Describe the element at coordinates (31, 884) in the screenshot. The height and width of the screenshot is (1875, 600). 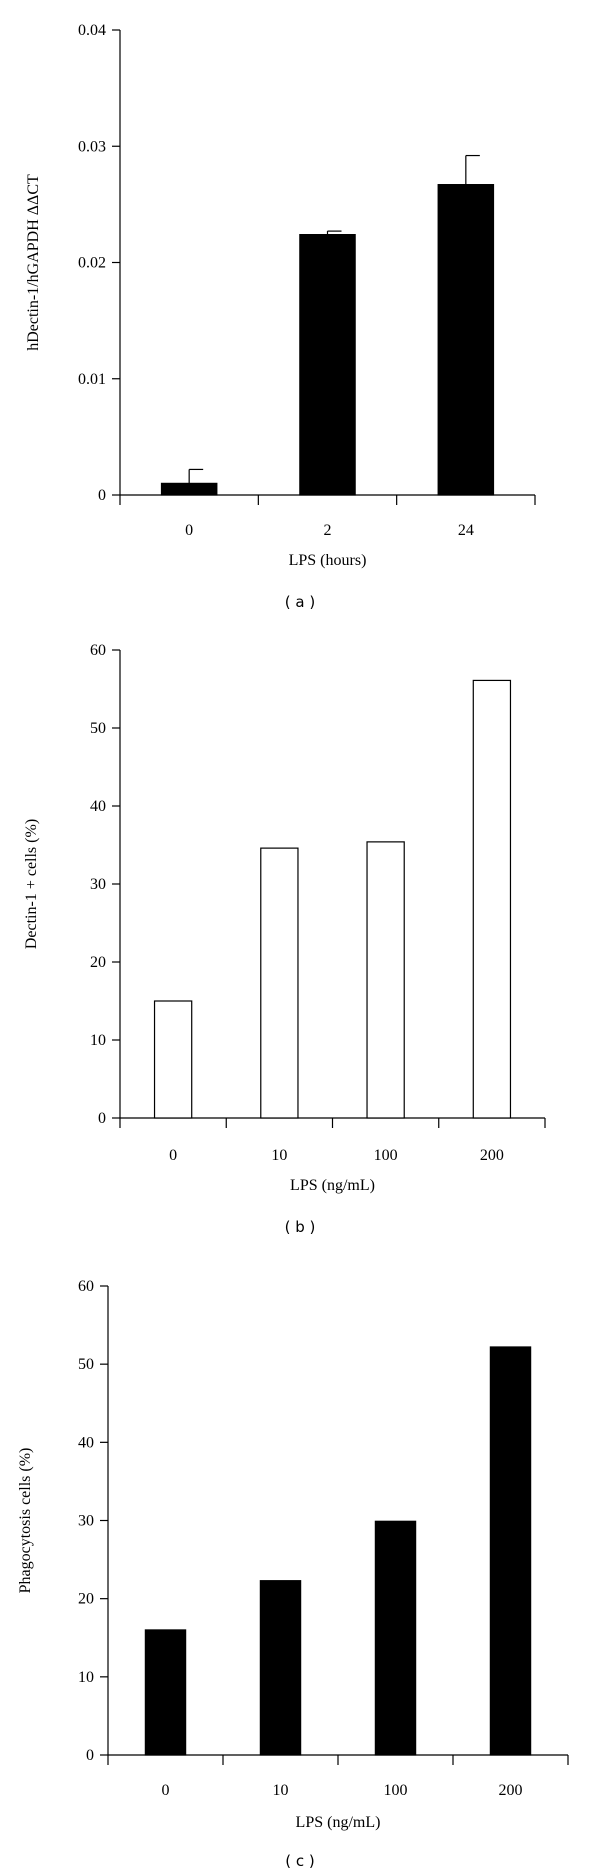
I see `chart-b-y-axis-title: Dectin-1 + cells (%)` at that location.